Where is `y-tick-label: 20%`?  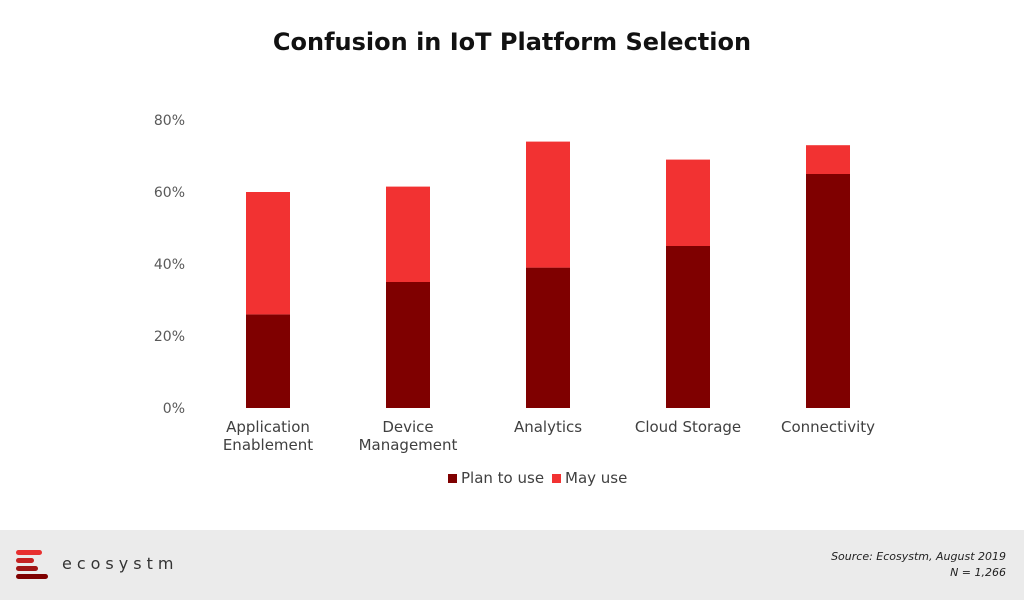 y-tick-label: 20% is located at coordinates (169, 337).